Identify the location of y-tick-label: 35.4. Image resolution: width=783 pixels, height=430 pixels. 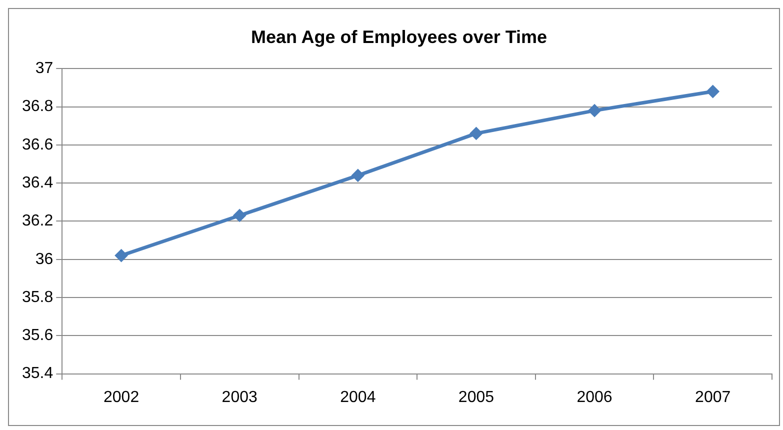
(38, 373).